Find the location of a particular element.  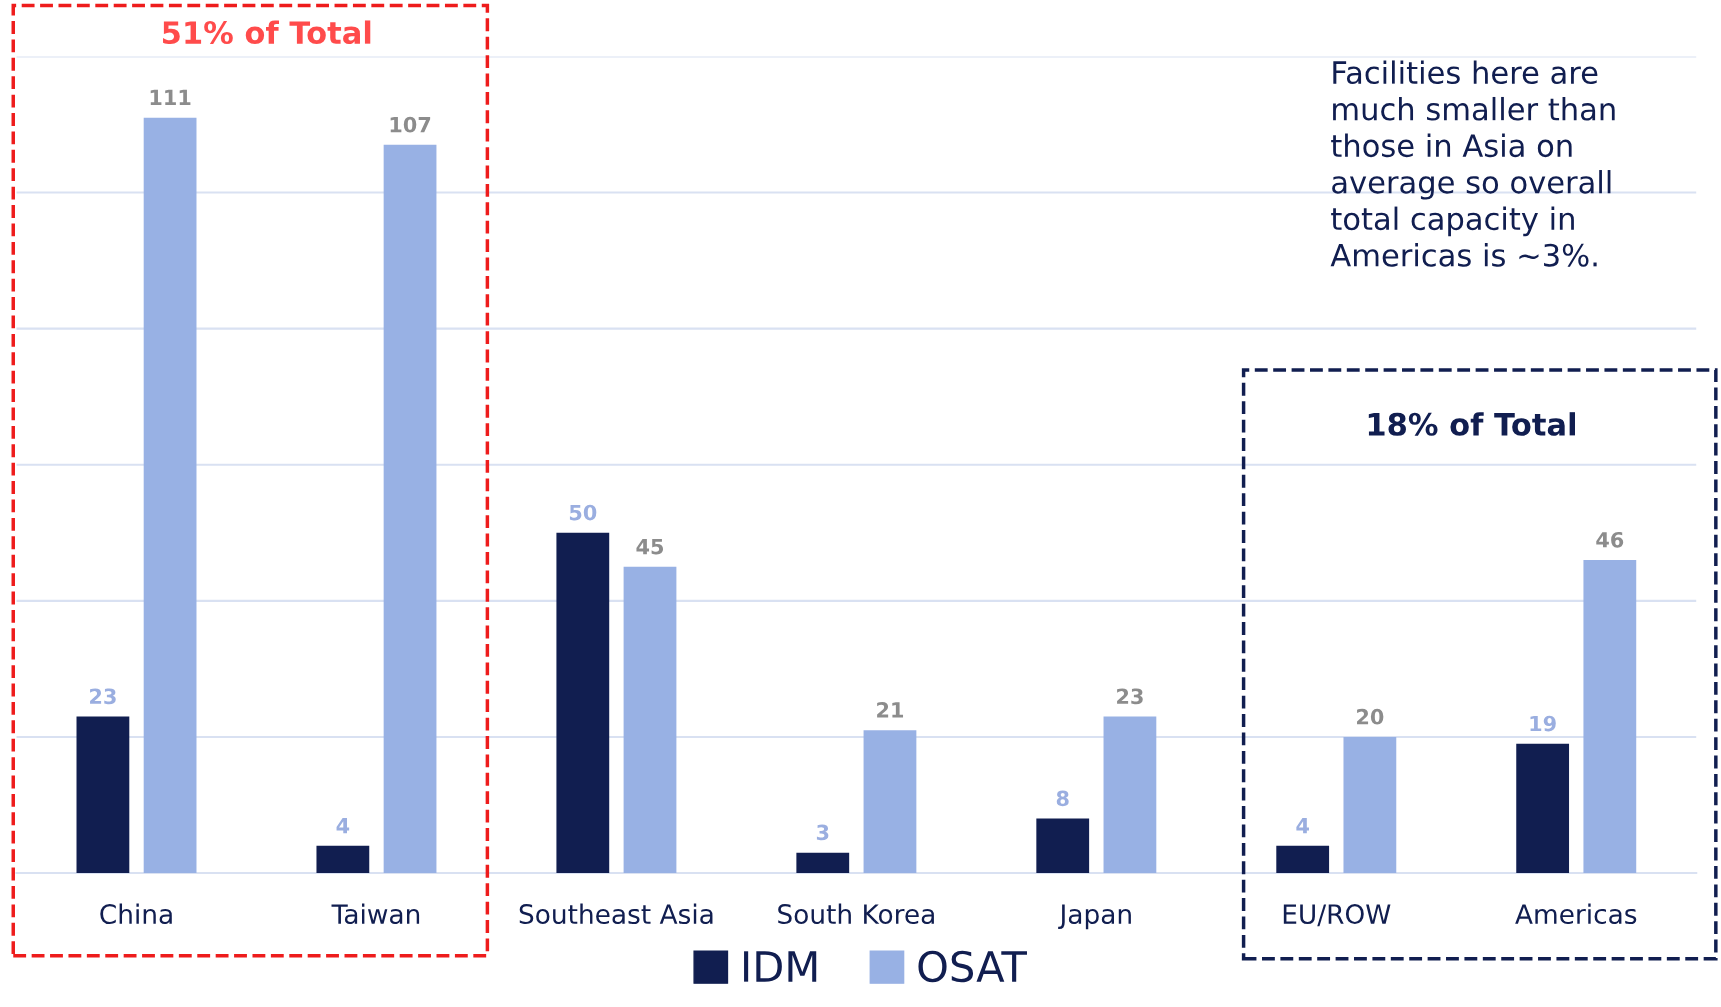

annotation: Facilities here are much smaller than those in Asia on average so overall total capacity in Americas is ~3%. is located at coordinates (1472, 163).